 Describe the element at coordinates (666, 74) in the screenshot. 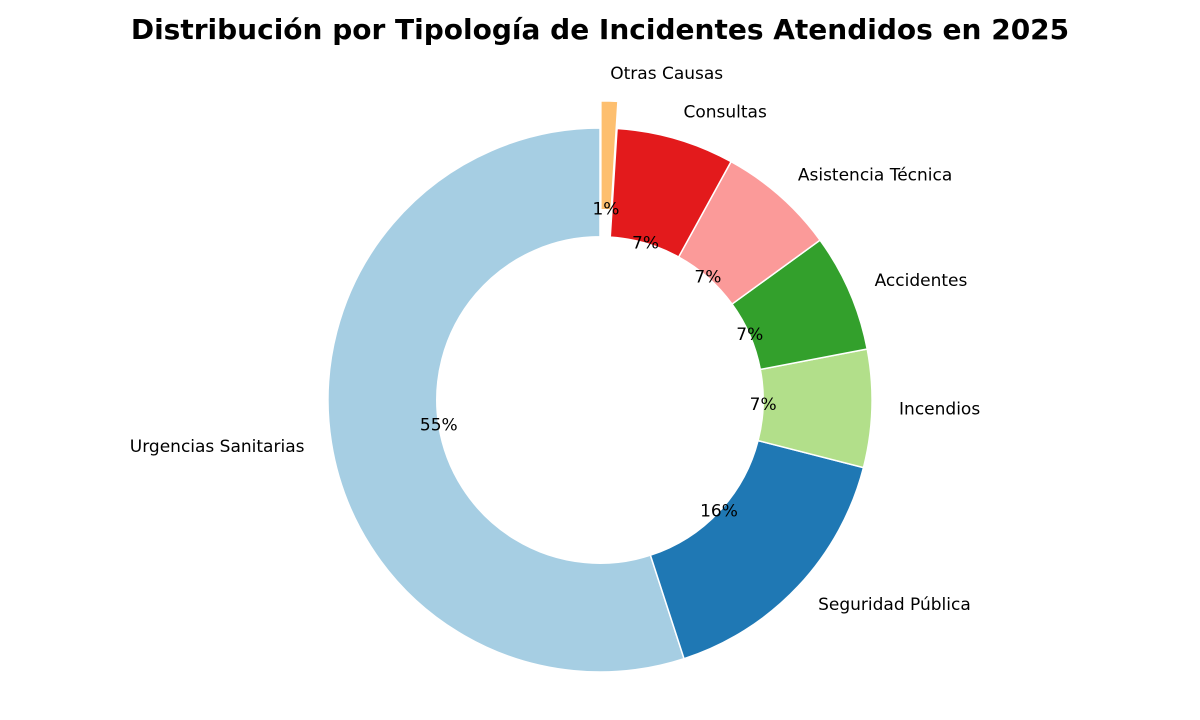

I see `slice-label: Otras Causas` at that location.